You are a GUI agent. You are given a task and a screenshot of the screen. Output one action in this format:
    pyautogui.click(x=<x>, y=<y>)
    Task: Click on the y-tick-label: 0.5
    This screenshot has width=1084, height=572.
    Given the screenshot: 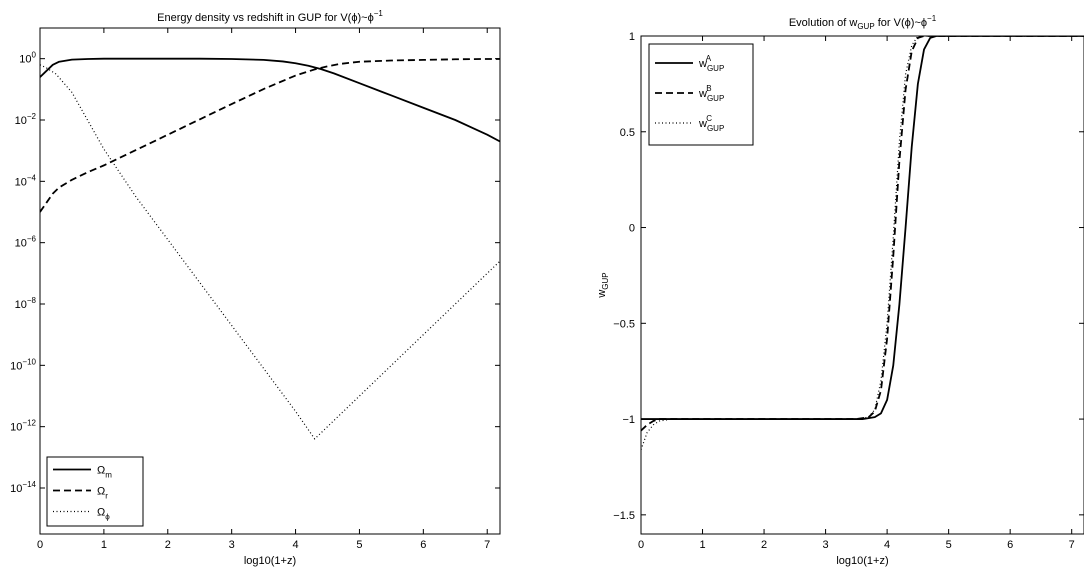 What is the action you would take?
    pyautogui.click(x=627, y=133)
    